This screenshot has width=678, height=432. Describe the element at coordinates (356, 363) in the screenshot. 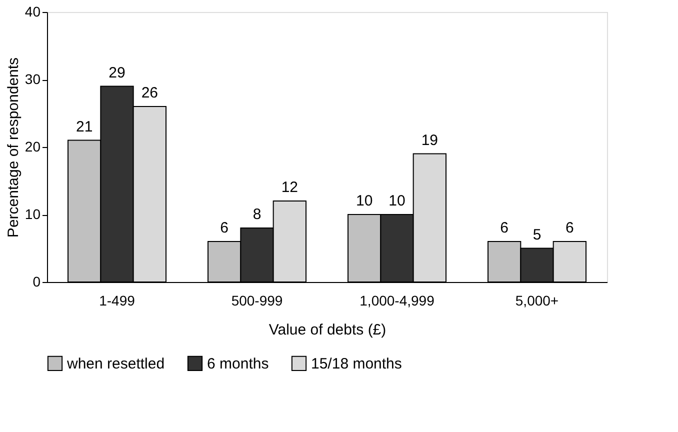

I see `legend-label: 15/18 months` at that location.